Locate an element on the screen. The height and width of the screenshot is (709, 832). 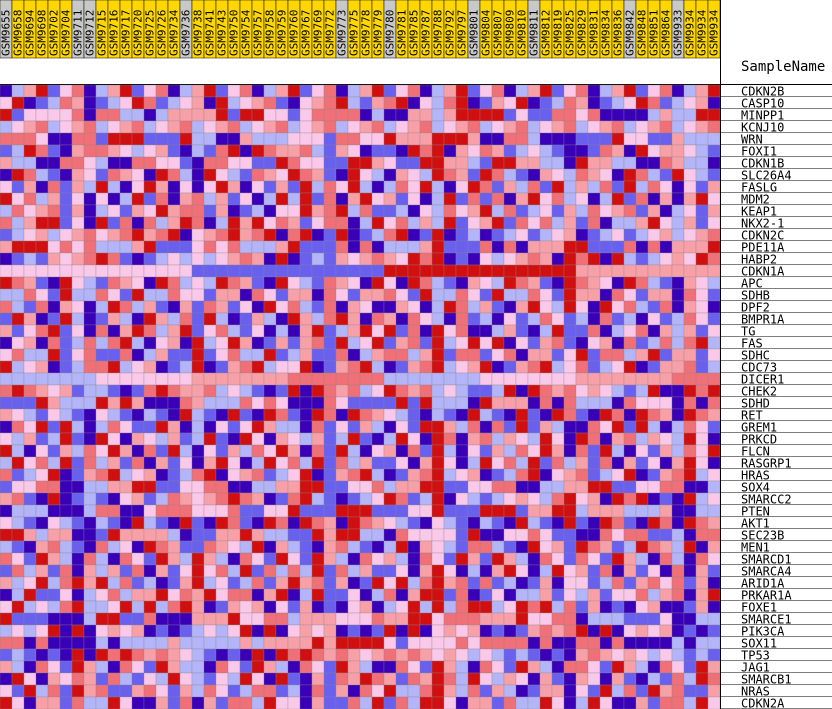
gene-label: NKX2-1 is located at coordinates (762, 224).